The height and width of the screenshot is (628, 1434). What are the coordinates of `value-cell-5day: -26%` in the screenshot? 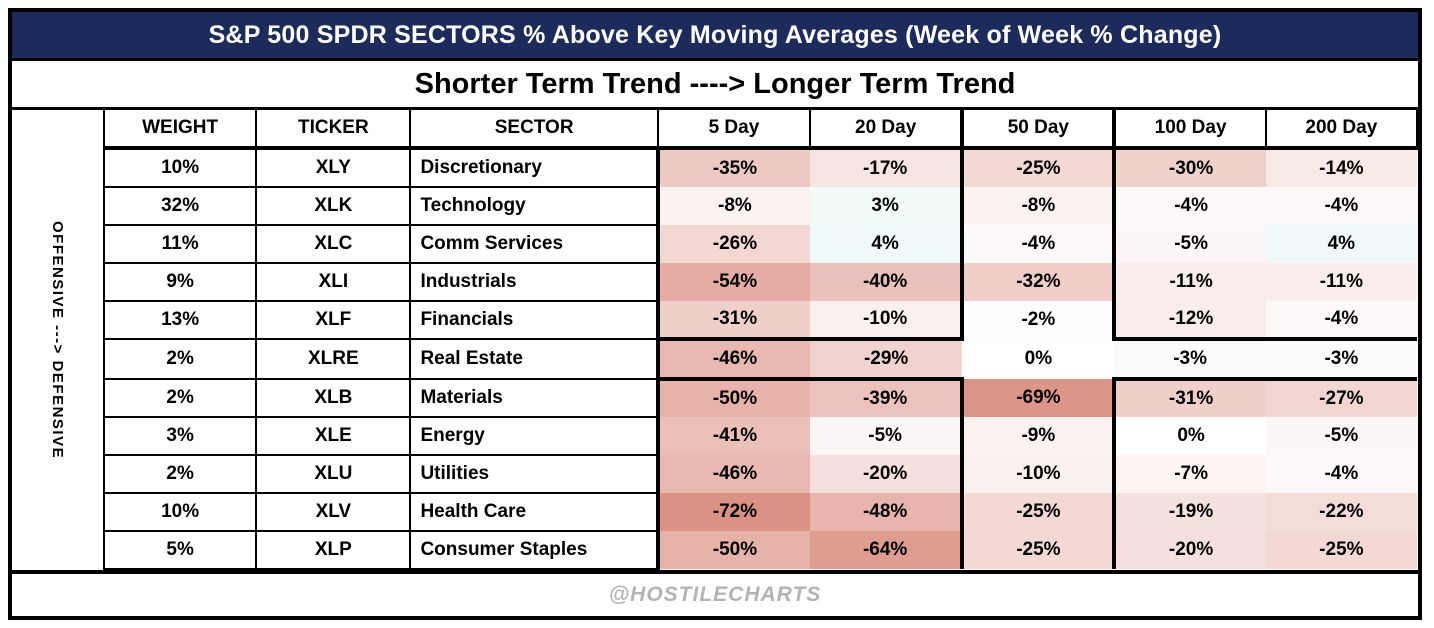 It's located at (733, 244).